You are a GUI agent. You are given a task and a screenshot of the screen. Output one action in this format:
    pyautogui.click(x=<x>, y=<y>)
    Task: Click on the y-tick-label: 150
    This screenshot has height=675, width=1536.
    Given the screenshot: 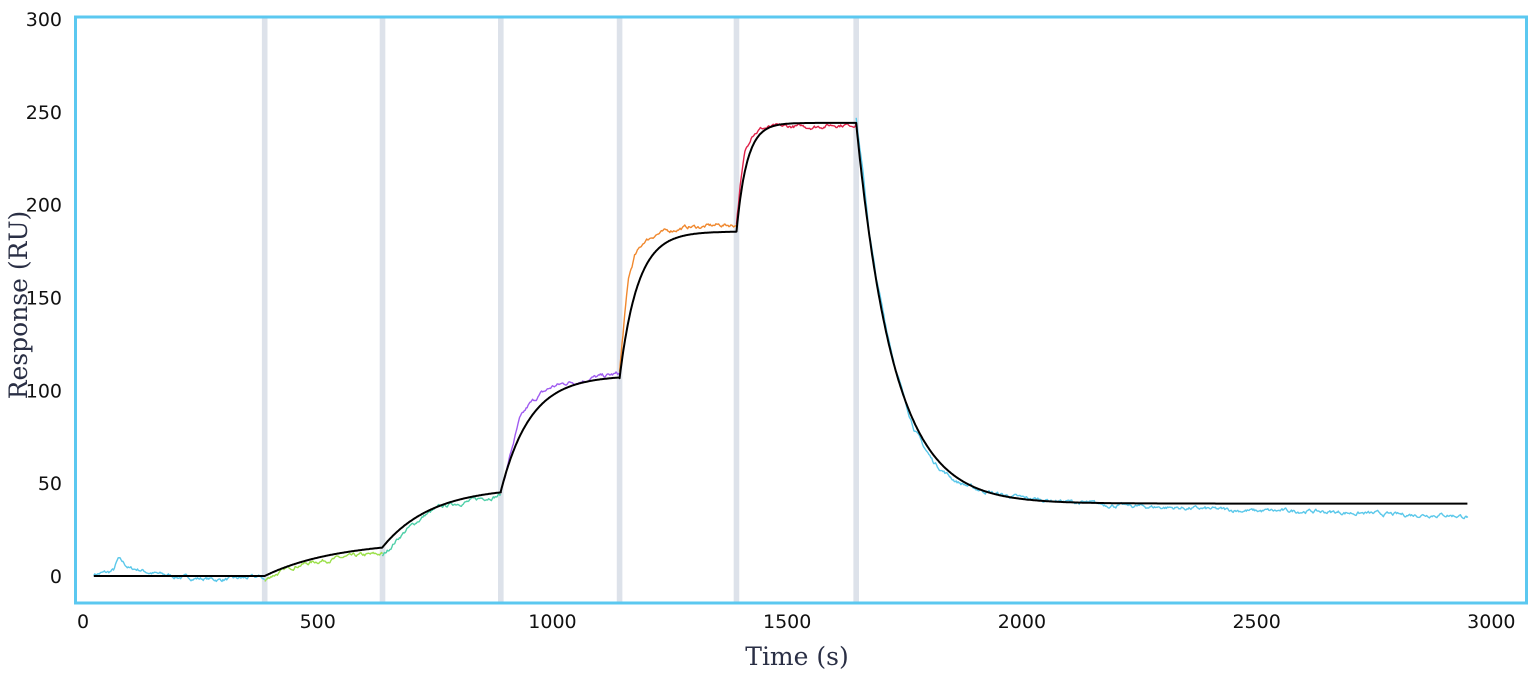 What is the action you would take?
    pyautogui.click(x=44, y=298)
    